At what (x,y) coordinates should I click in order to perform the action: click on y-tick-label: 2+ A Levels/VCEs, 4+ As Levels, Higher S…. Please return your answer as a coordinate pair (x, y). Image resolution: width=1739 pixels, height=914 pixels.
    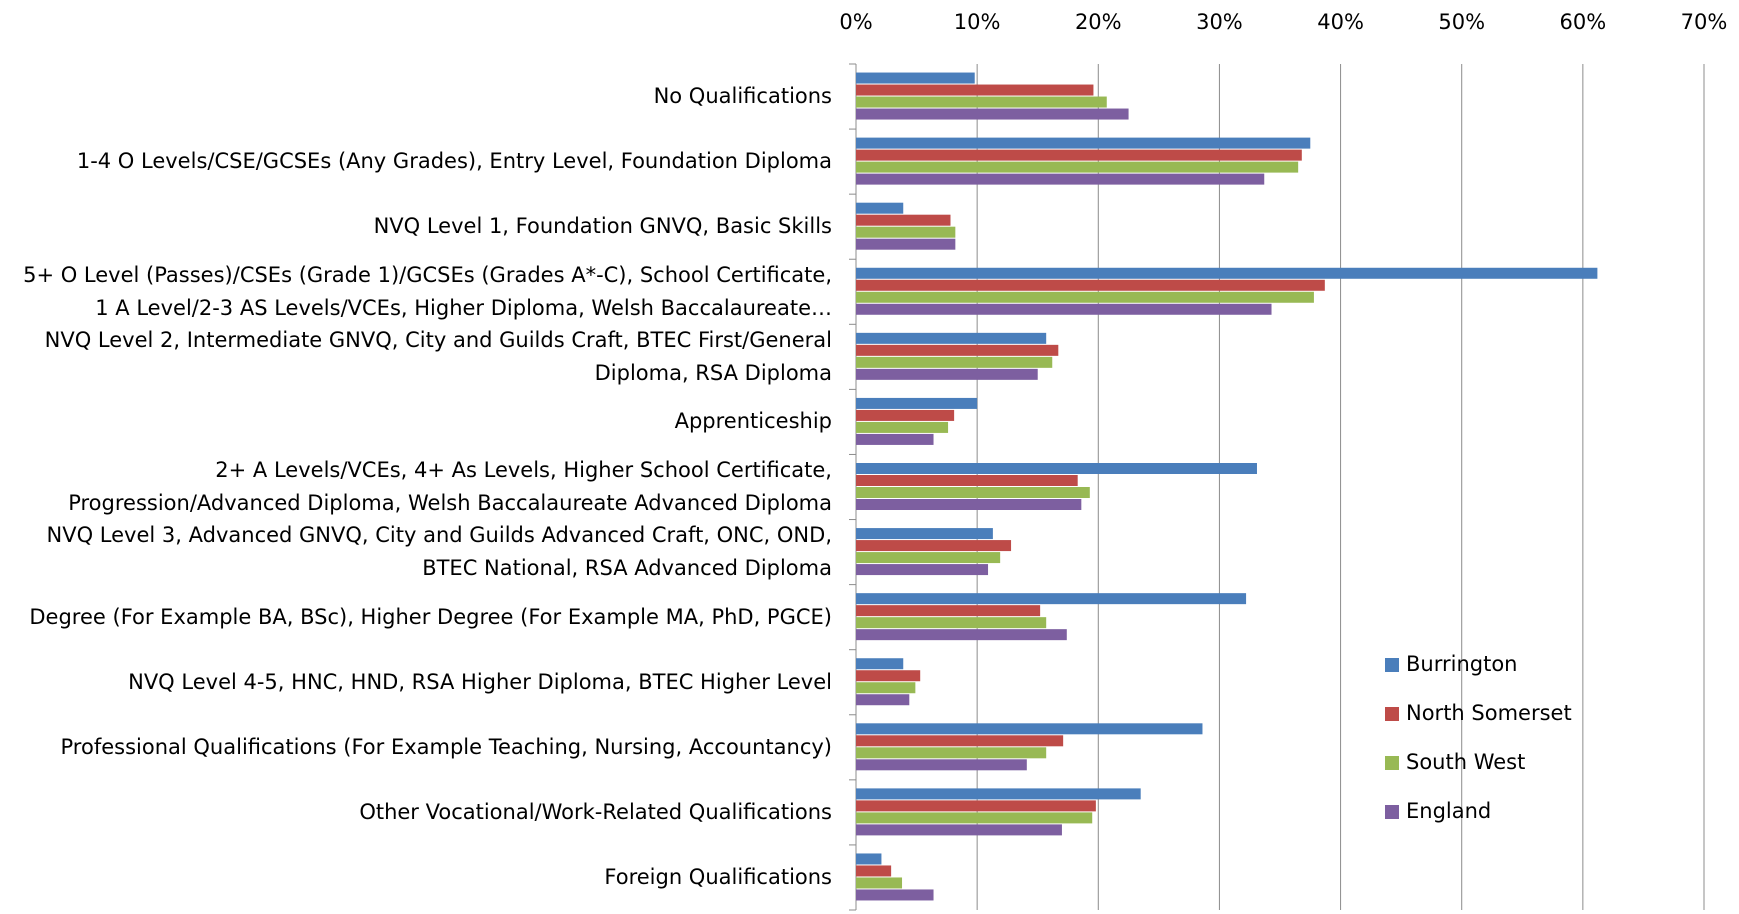
    Looking at the image, I should click on (450, 486).